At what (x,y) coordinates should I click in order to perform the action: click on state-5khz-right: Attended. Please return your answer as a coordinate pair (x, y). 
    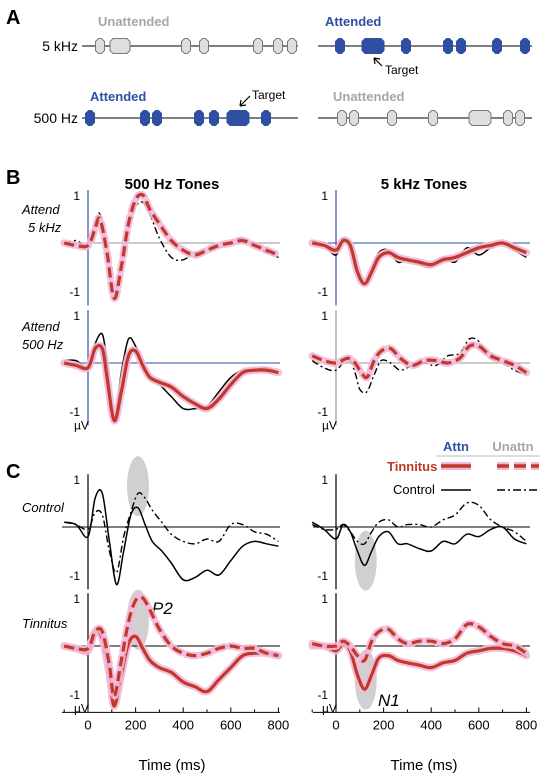
    Looking at the image, I should click on (353, 21).